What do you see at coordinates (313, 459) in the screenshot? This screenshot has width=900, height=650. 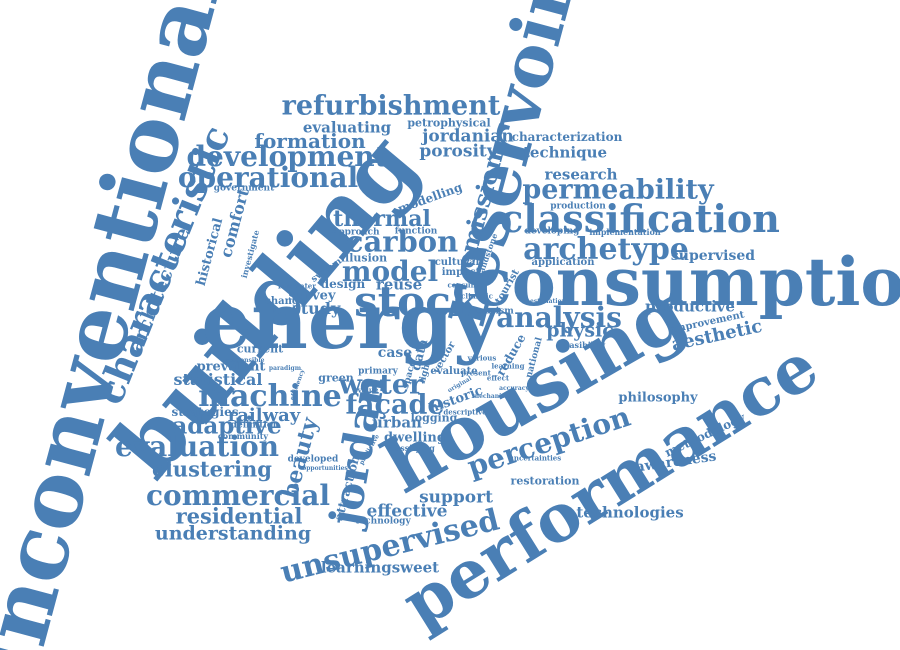 I see `word-developed: developed` at bounding box center [313, 459].